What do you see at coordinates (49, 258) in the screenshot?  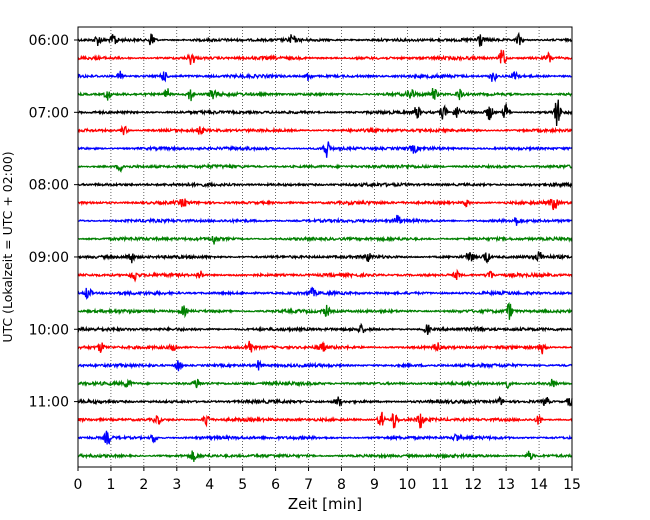 I see `y-tick-label: 09:00` at bounding box center [49, 258].